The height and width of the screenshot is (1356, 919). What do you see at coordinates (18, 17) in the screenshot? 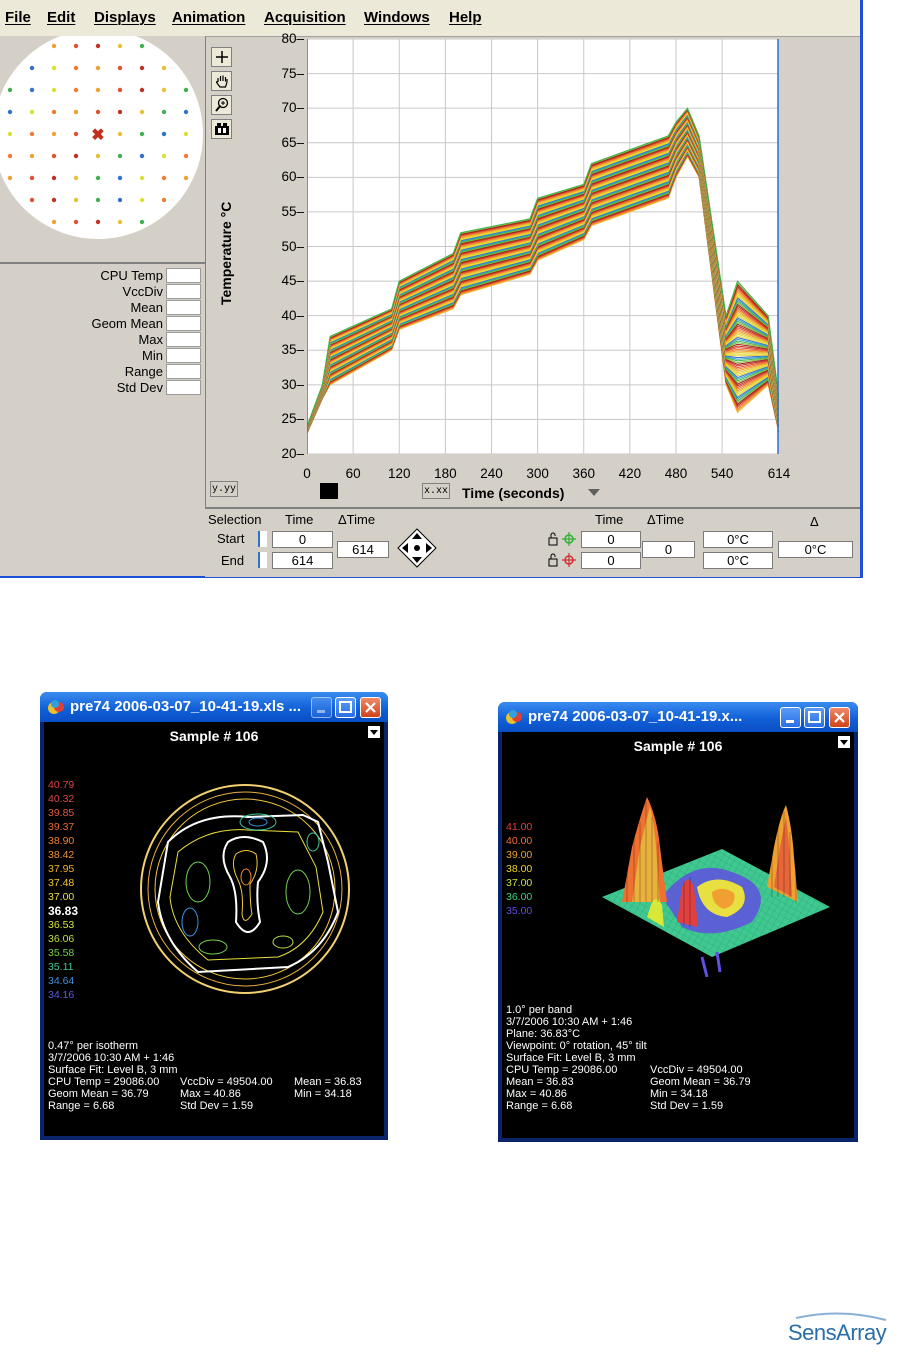
I see `menu-file: File` at bounding box center [18, 17].